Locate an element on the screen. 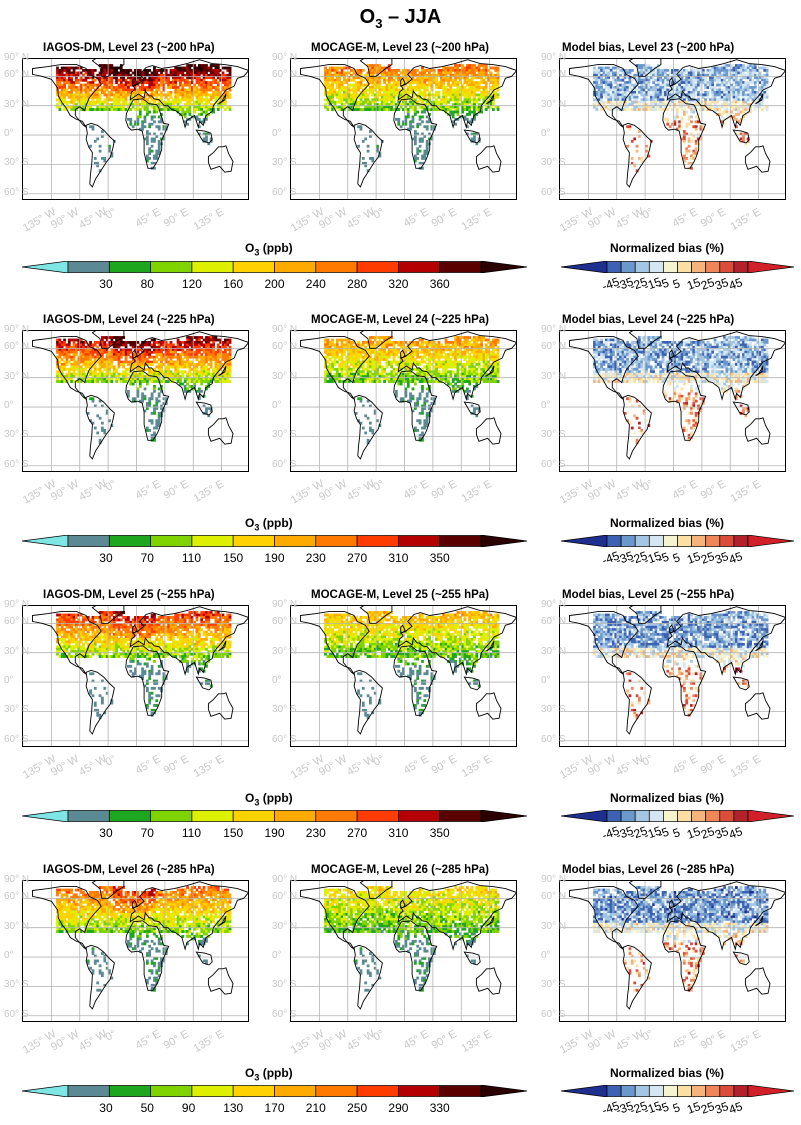 This screenshot has width=801, height=1125. bias-colorbar-title: Normalized bias (%) is located at coordinates (667, 523).